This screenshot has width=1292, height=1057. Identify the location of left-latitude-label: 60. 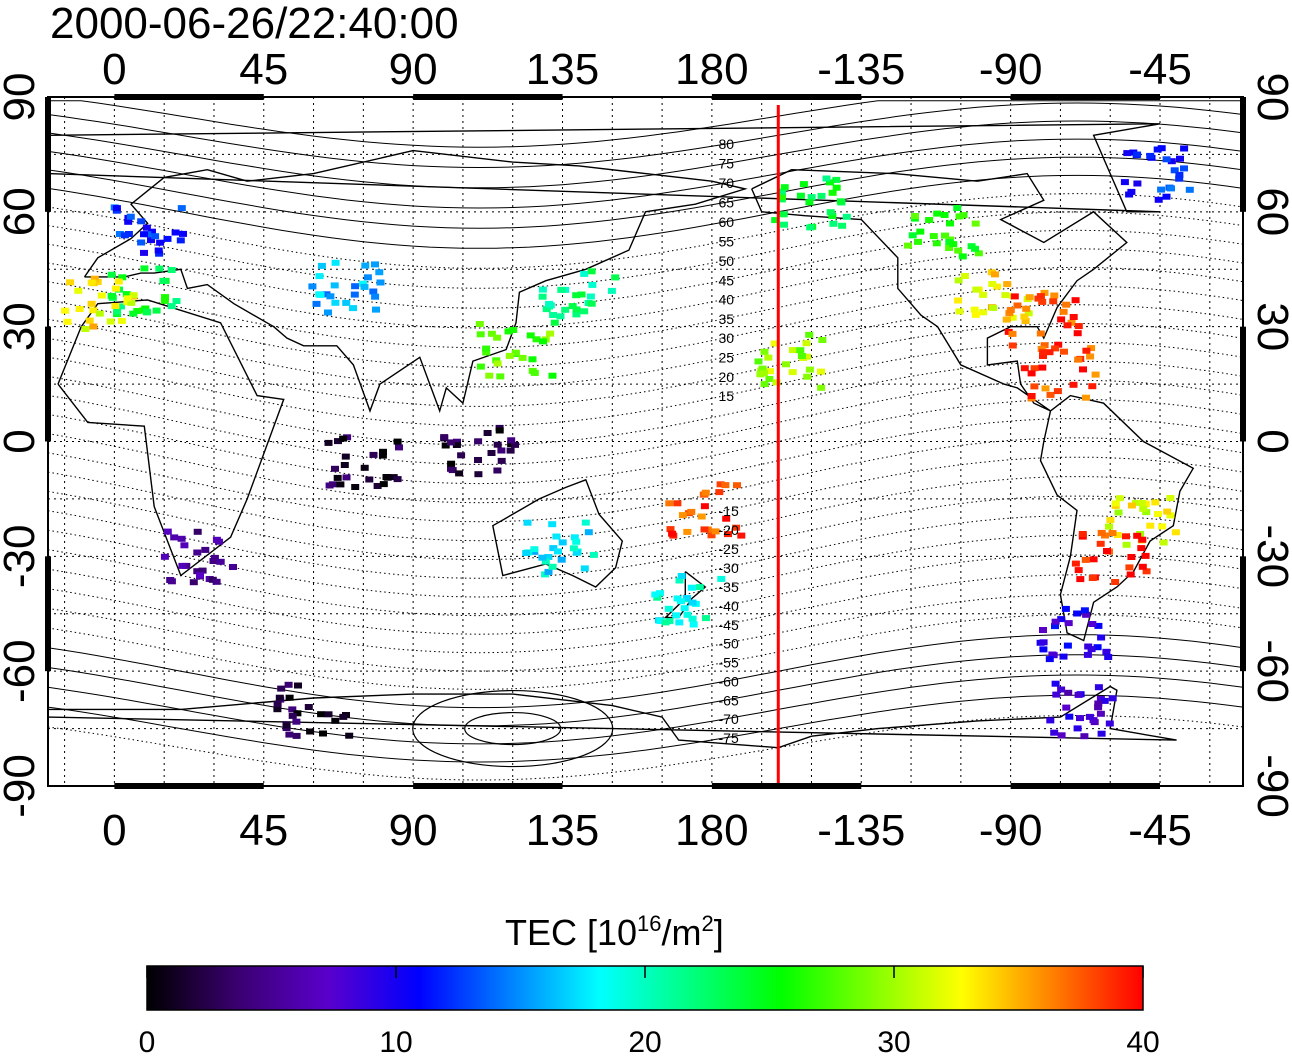
(22, 211).